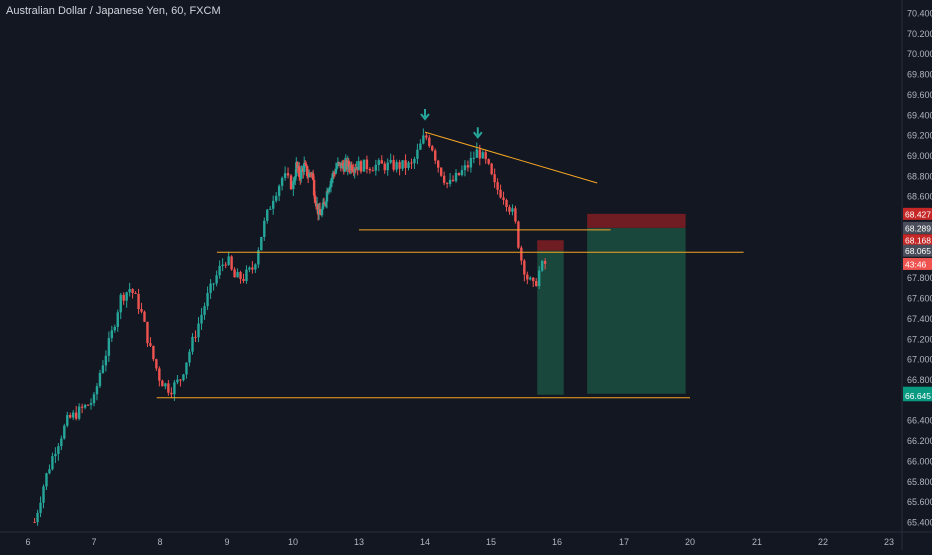 This screenshot has width=932, height=555. What do you see at coordinates (919, 156) in the screenshot?
I see `y-tick-label: 69.000` at bounding box center [919, 156].